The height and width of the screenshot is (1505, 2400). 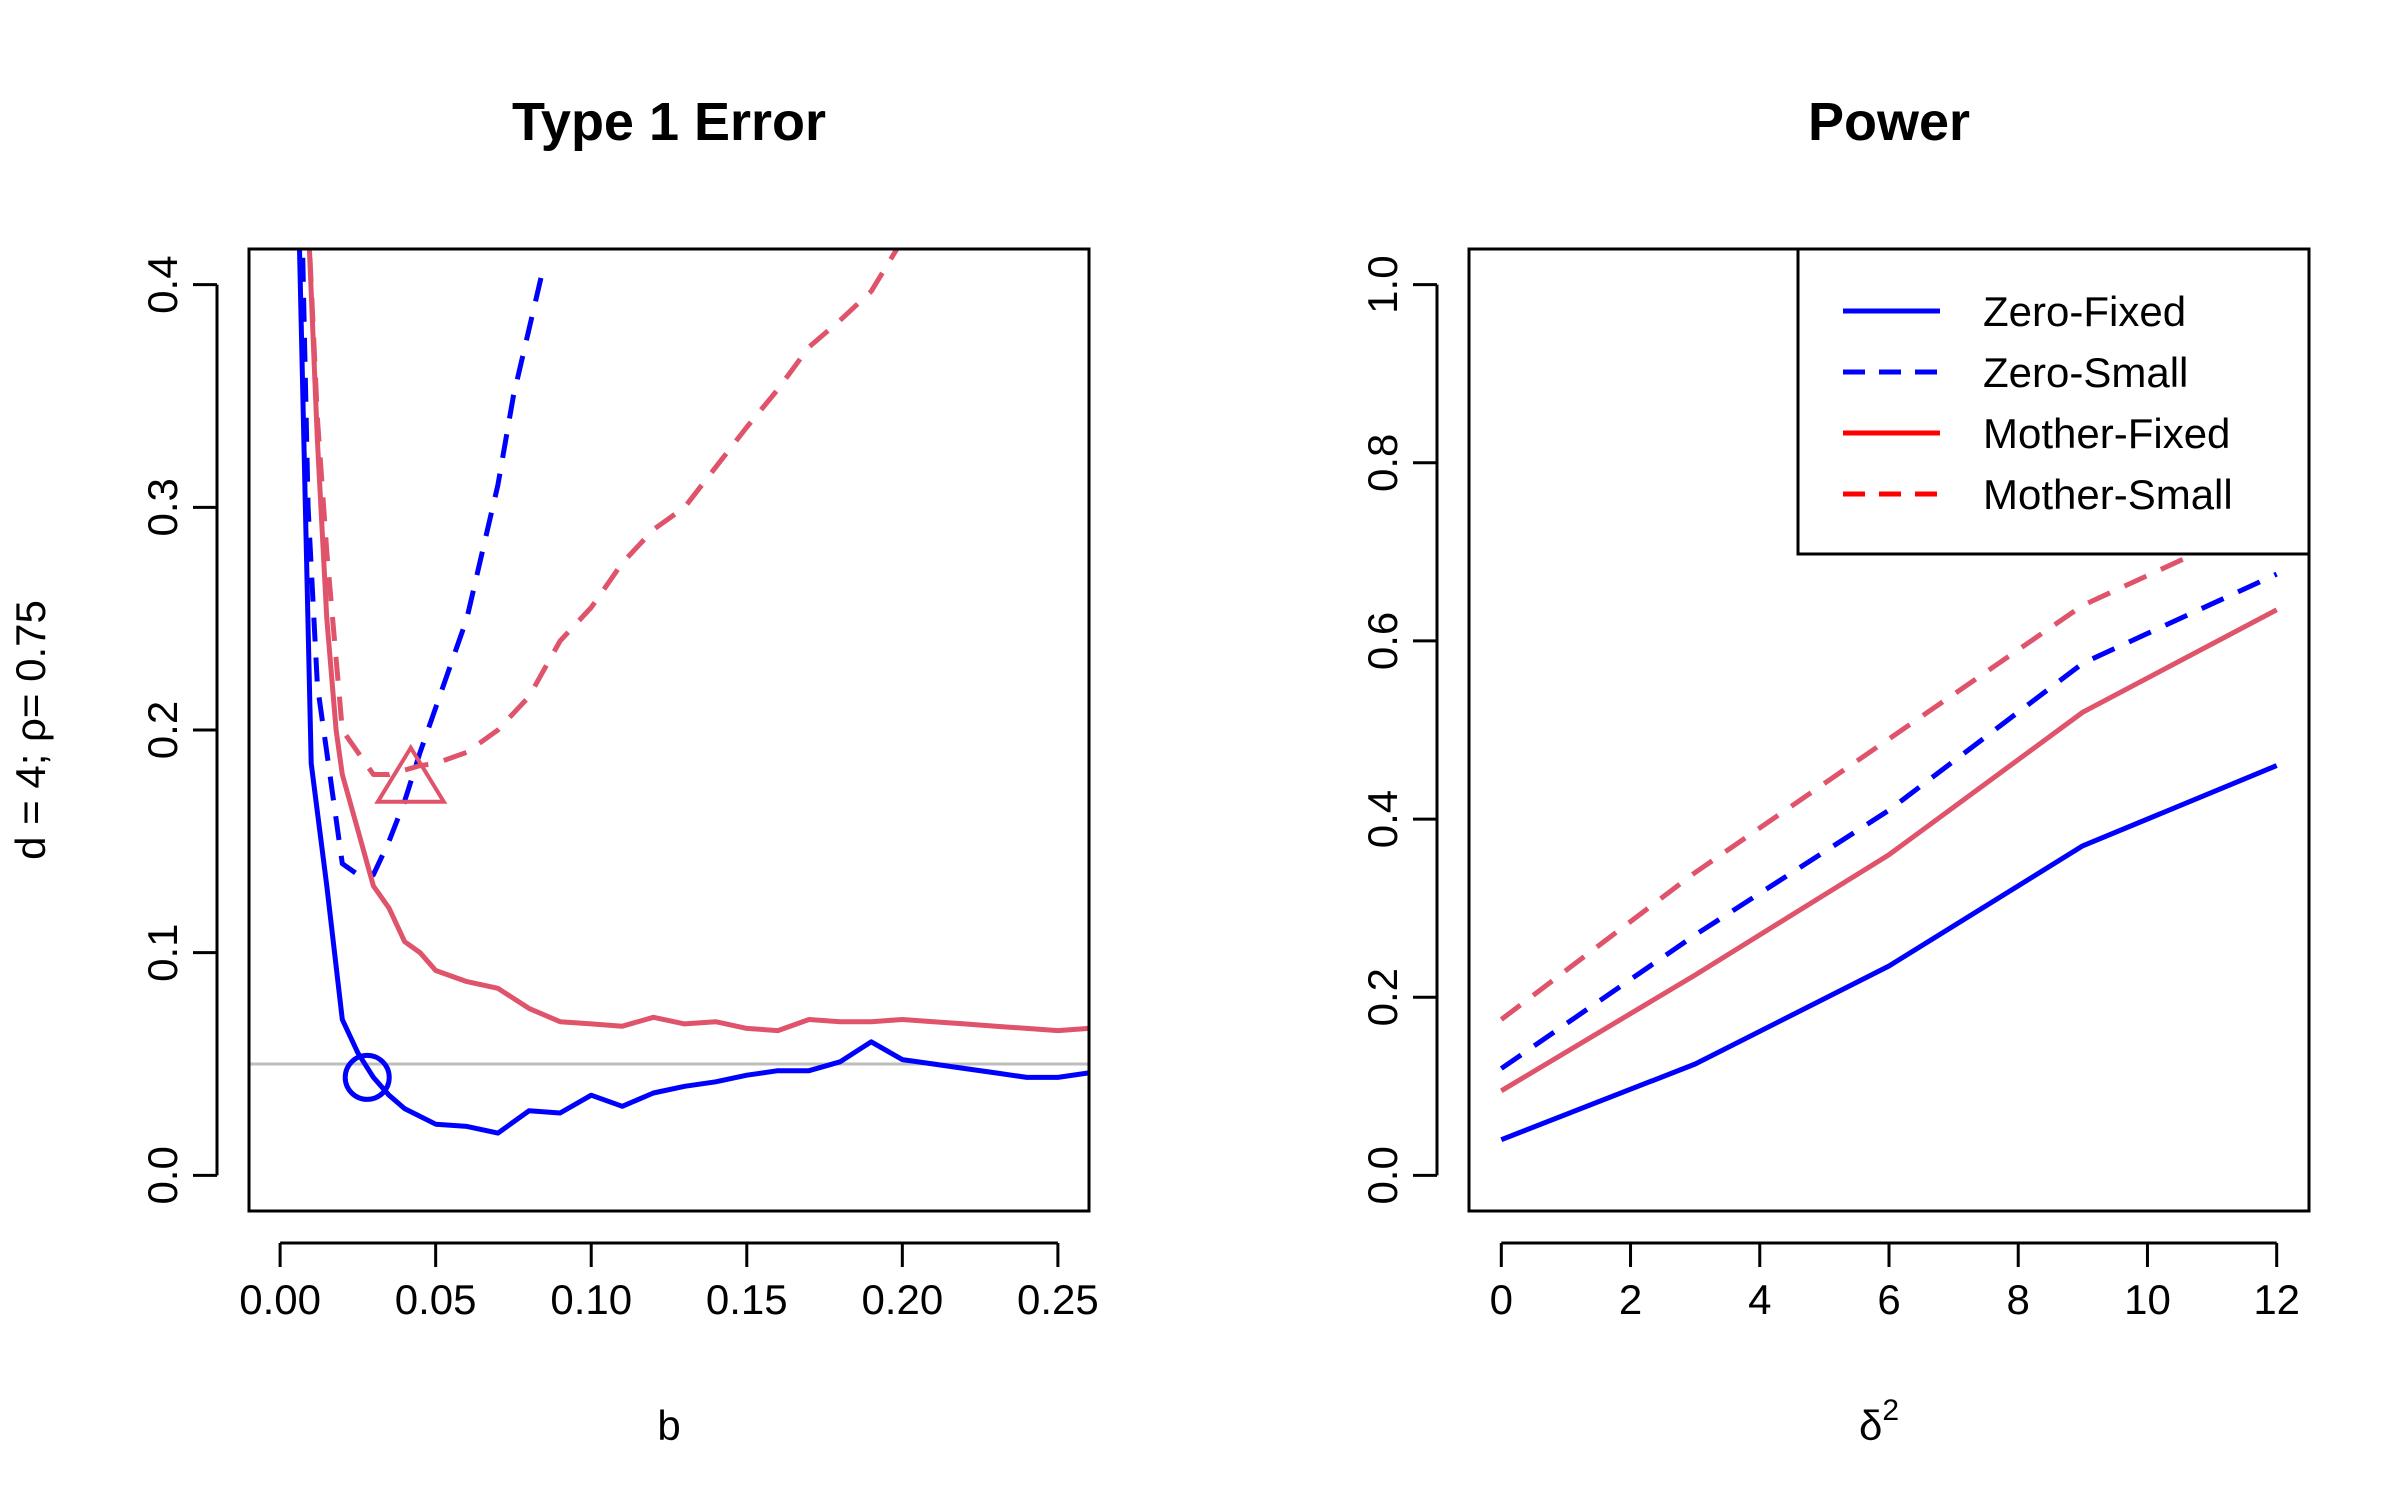 I want to click on x-tick-label: 12, so click(x=2276, y=1299).